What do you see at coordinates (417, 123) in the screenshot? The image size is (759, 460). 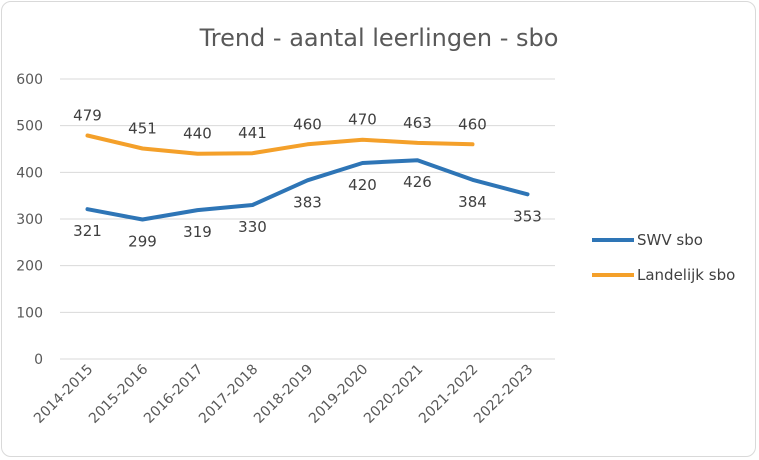 I see `data-label: 463` at bounding box center [417, 123].